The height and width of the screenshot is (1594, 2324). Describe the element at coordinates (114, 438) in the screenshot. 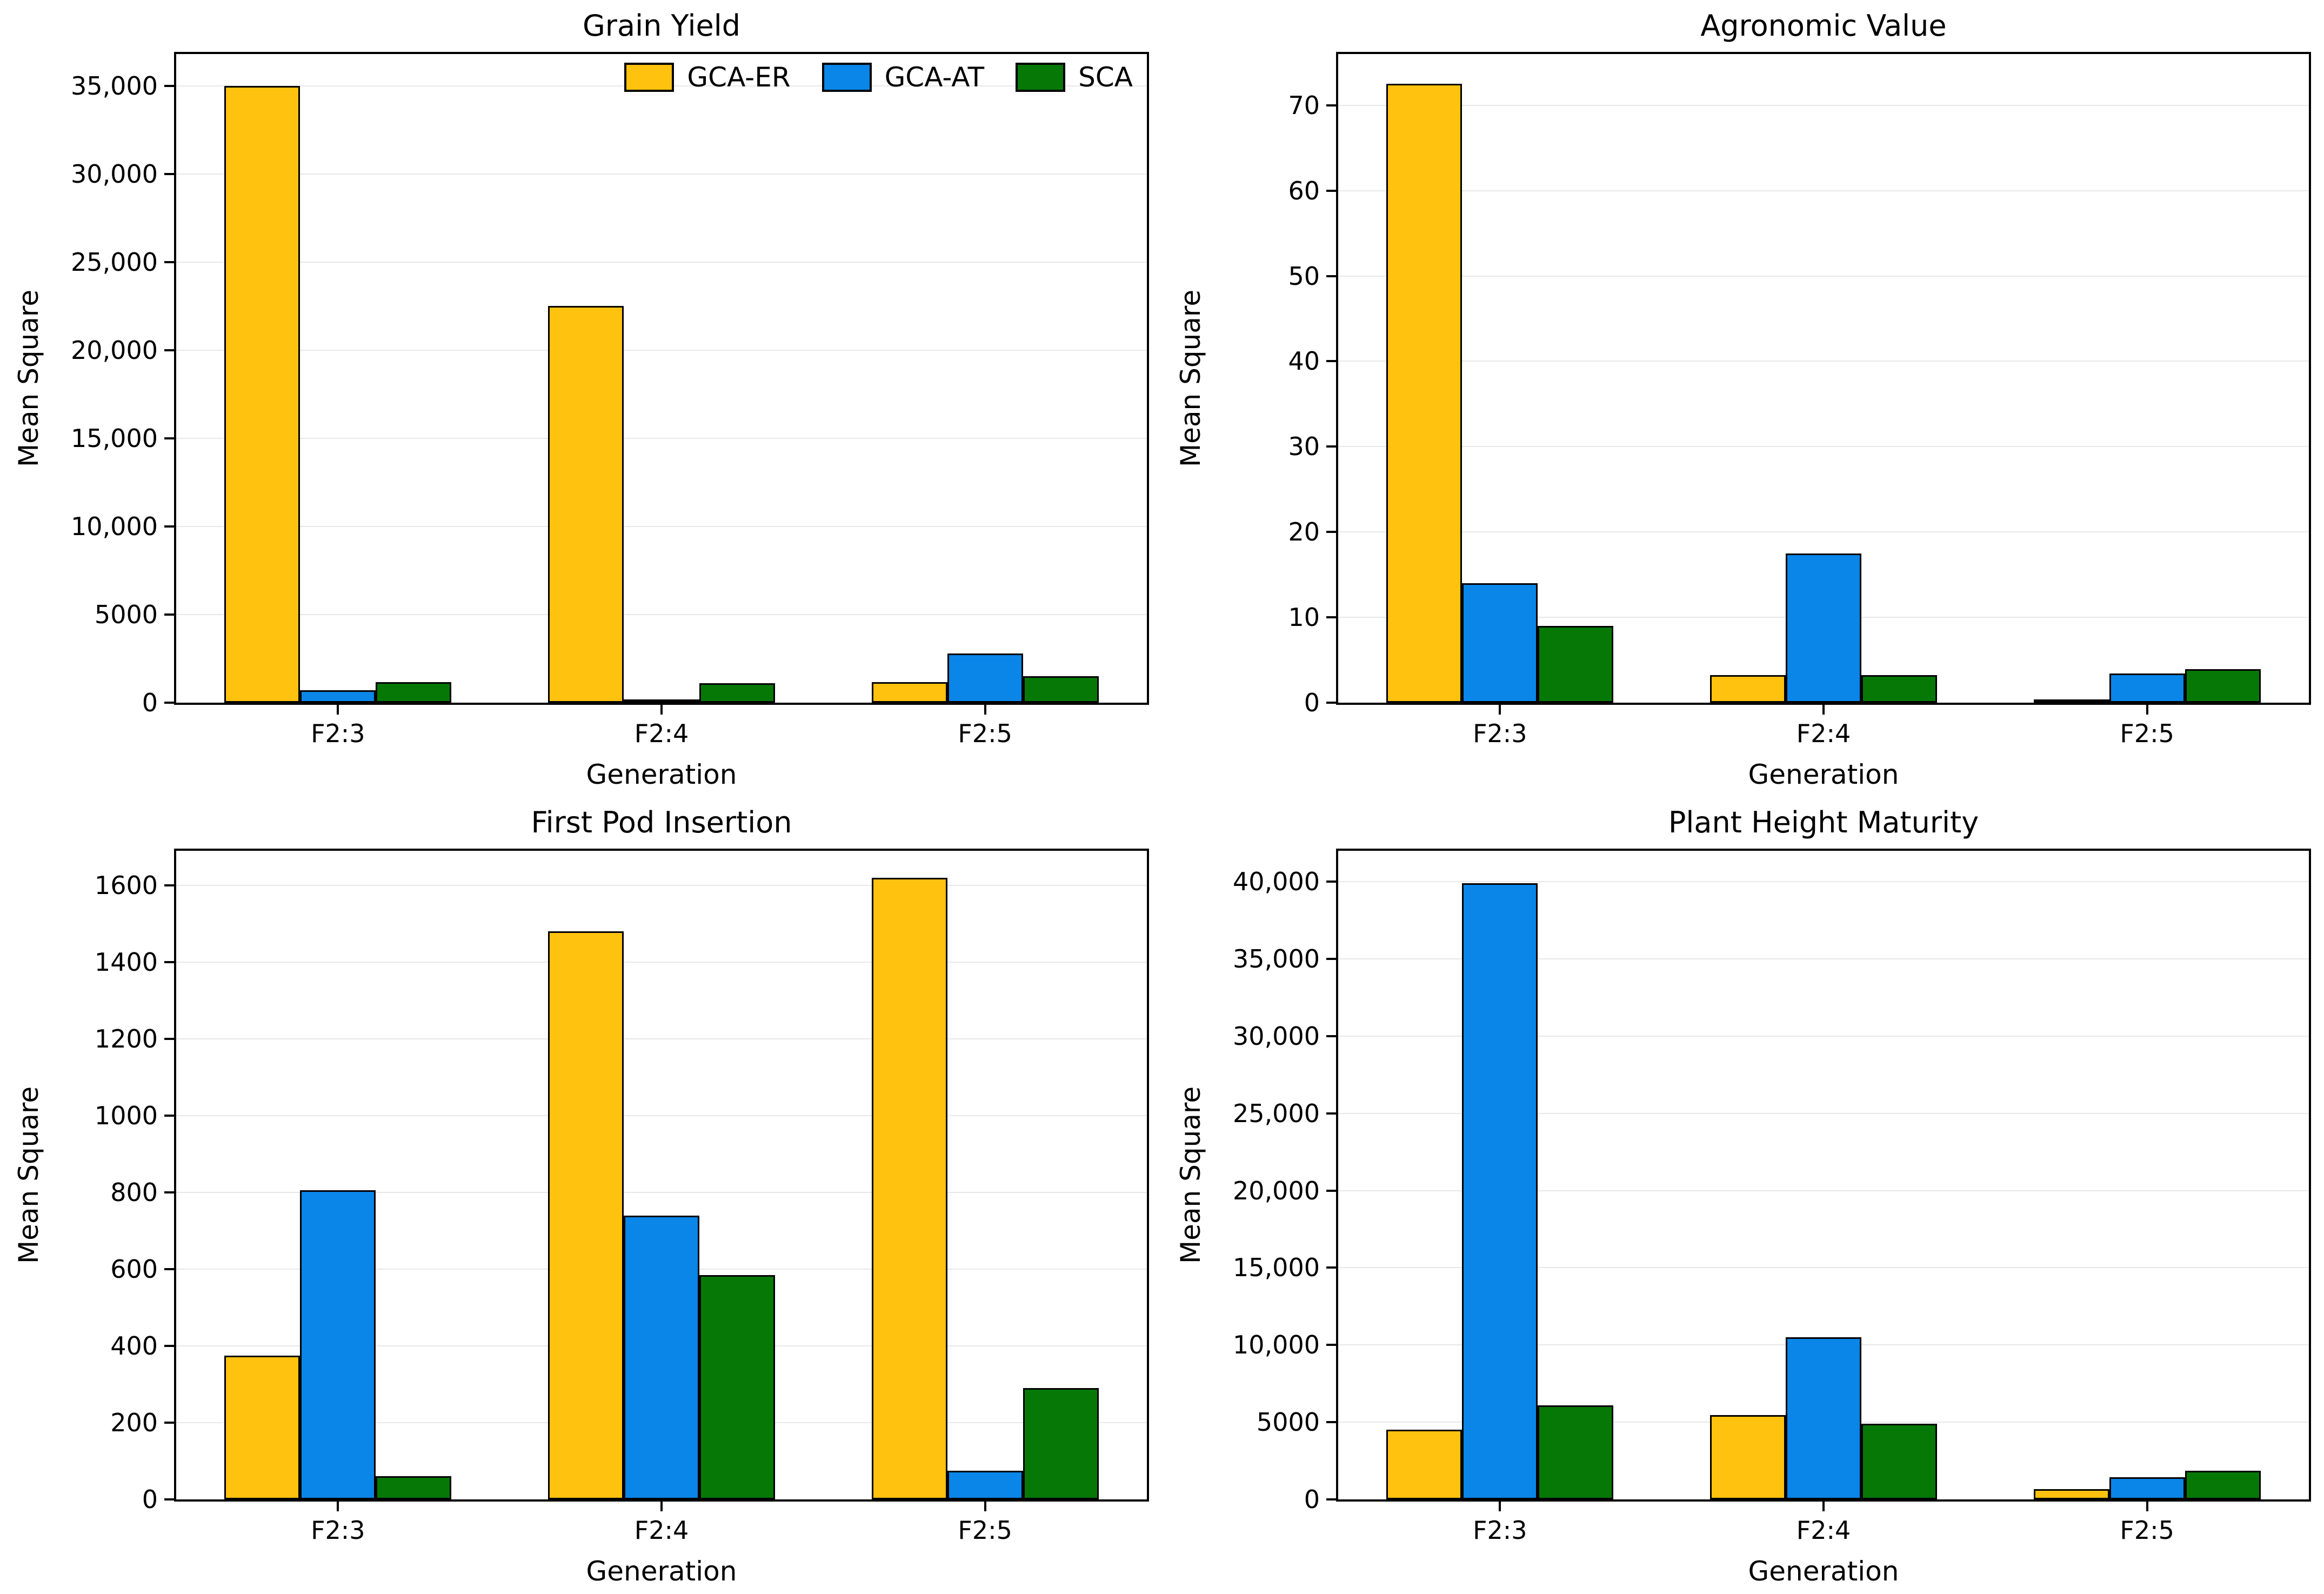

I see `y-tick-label: 15,000` at that location.